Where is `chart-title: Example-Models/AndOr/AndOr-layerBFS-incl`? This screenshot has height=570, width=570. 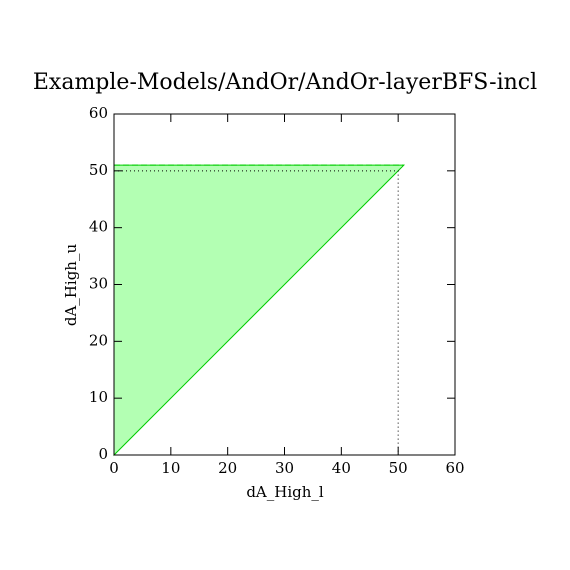 chart-title: Example-Models/AndOr/AndOr-layerBFS-incl is located at coordinates (285, 82).